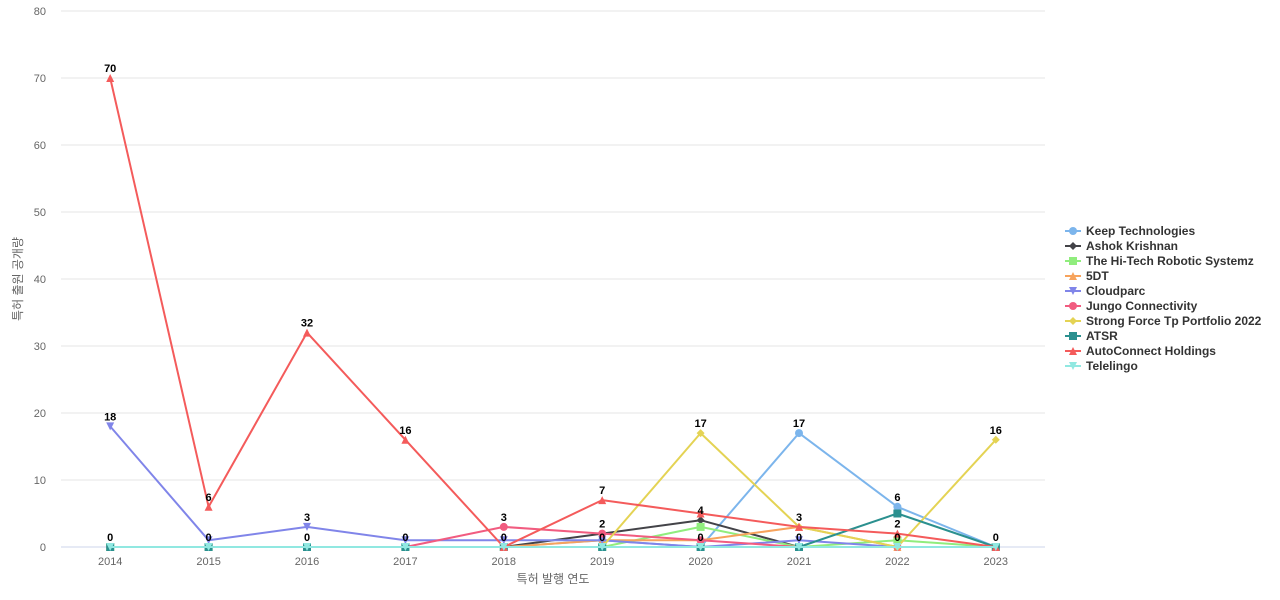 The image size is (1280, 600). I want to click on data-label: 32, so click(307, 324).